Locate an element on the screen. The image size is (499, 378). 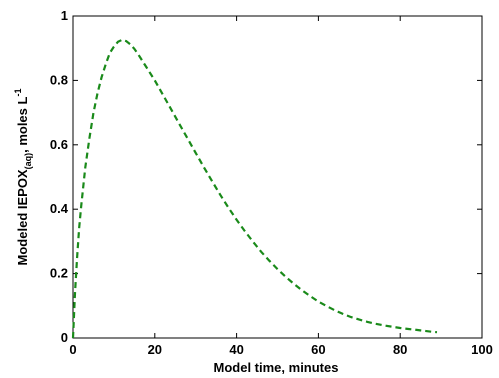
x-tick-label: 0 is located at coordinates (72, 349).